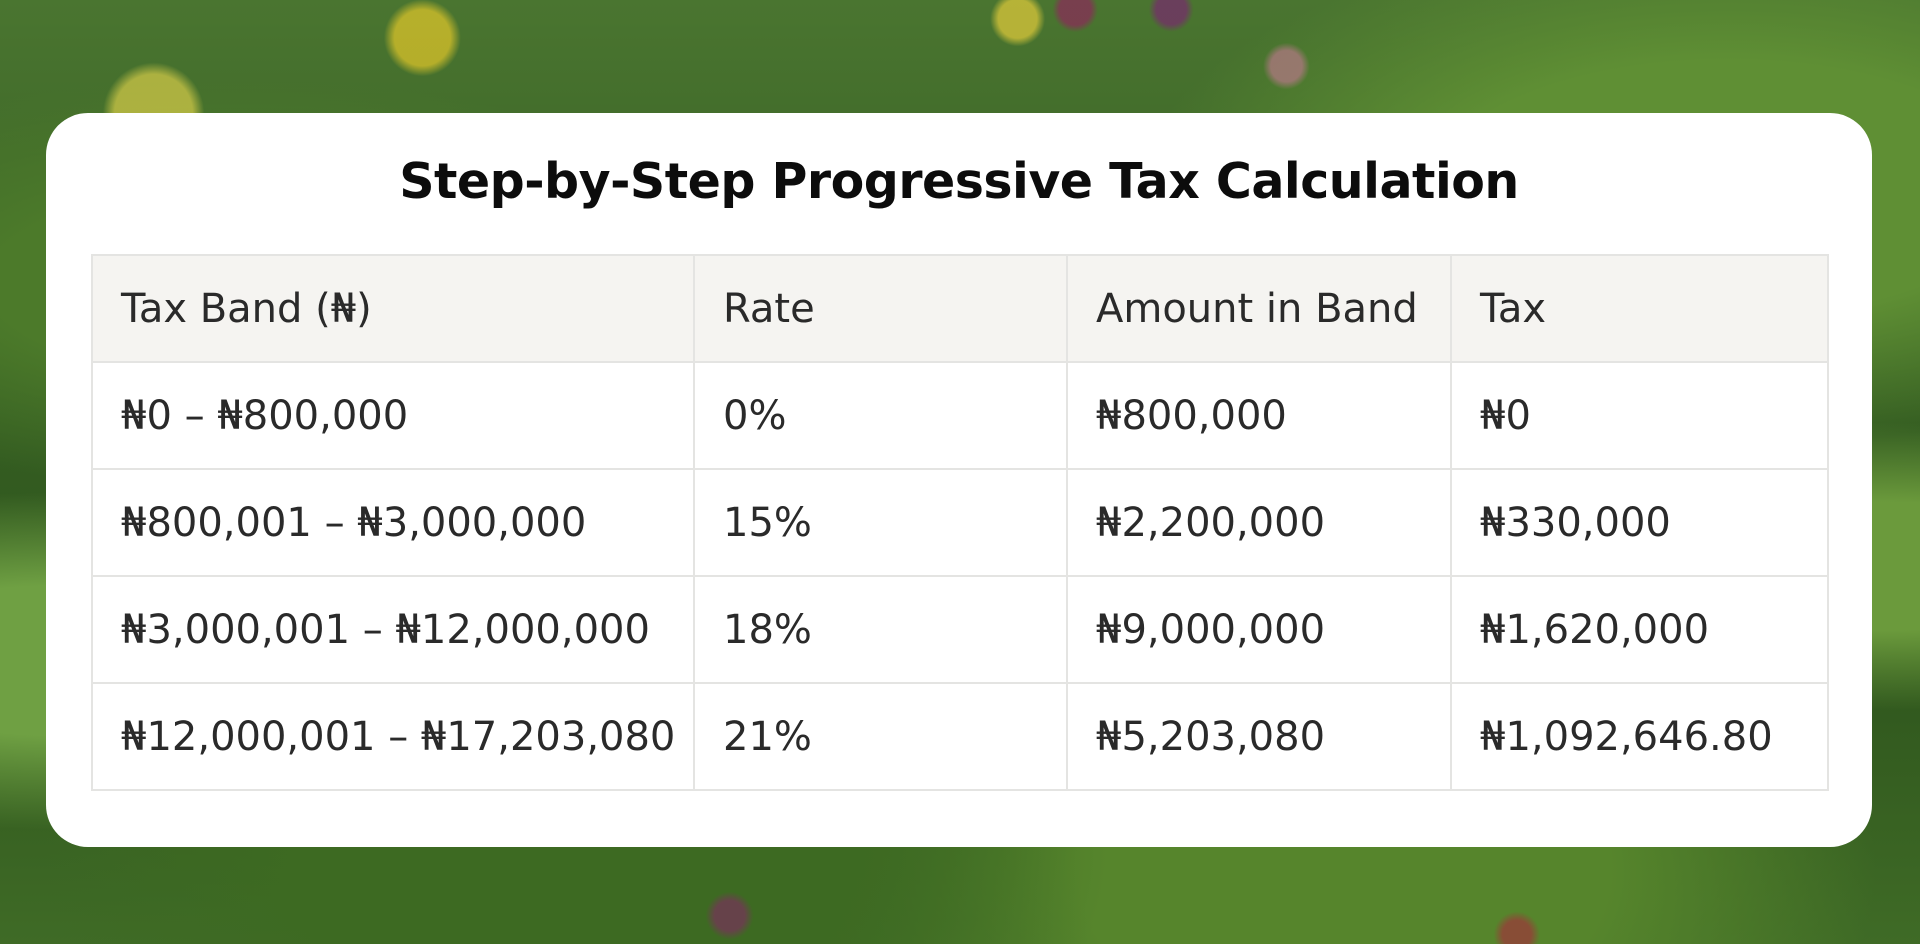  Describe the element at coordinates (1259, 736) in the screenshot. I see `cell-amount-in-band: ₦5,203,080` at that location.